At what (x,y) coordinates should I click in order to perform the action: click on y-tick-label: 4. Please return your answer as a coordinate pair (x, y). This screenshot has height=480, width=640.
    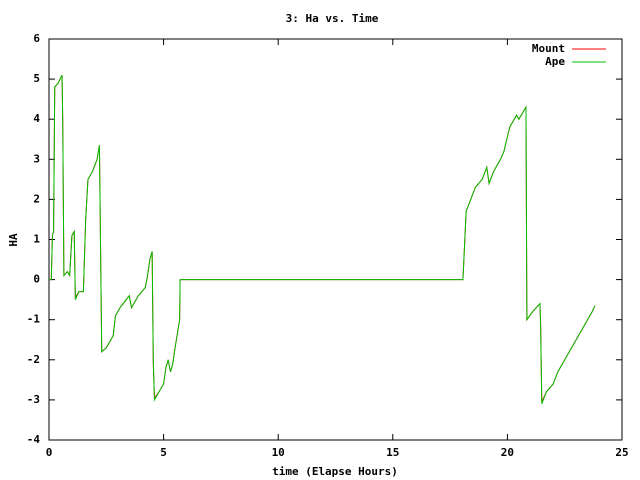
    Looking at the image, I should click on (36, 118).